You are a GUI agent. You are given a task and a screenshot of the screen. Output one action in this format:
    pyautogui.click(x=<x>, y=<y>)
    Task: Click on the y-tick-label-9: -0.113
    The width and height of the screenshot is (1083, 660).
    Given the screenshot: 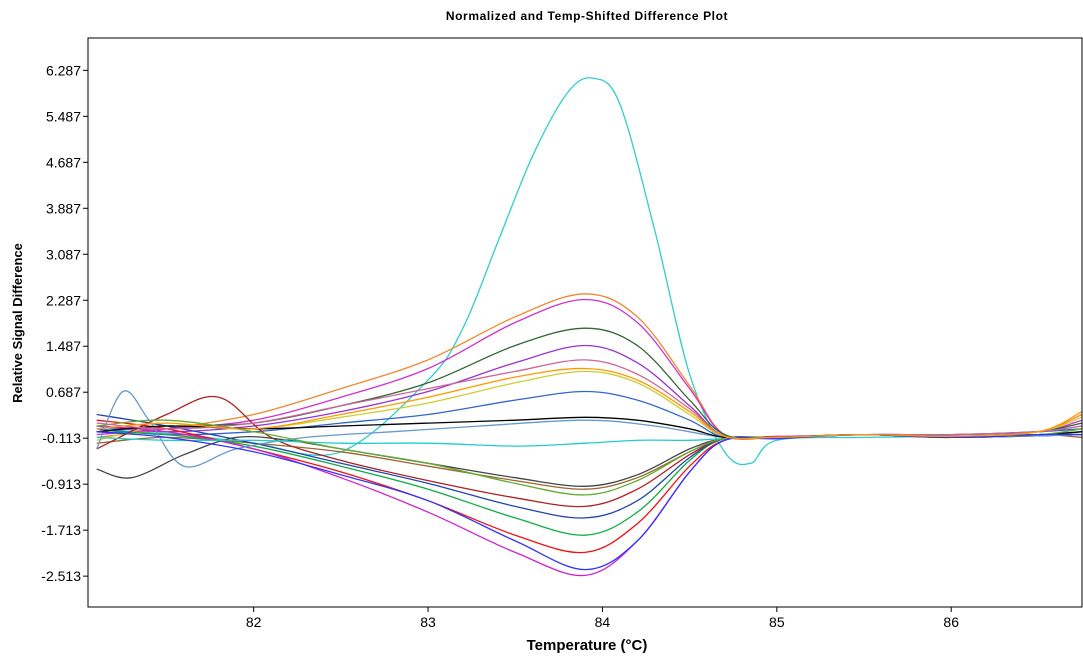 What is the action you would take?
    pyautogui.click(x=61, y=438)
    